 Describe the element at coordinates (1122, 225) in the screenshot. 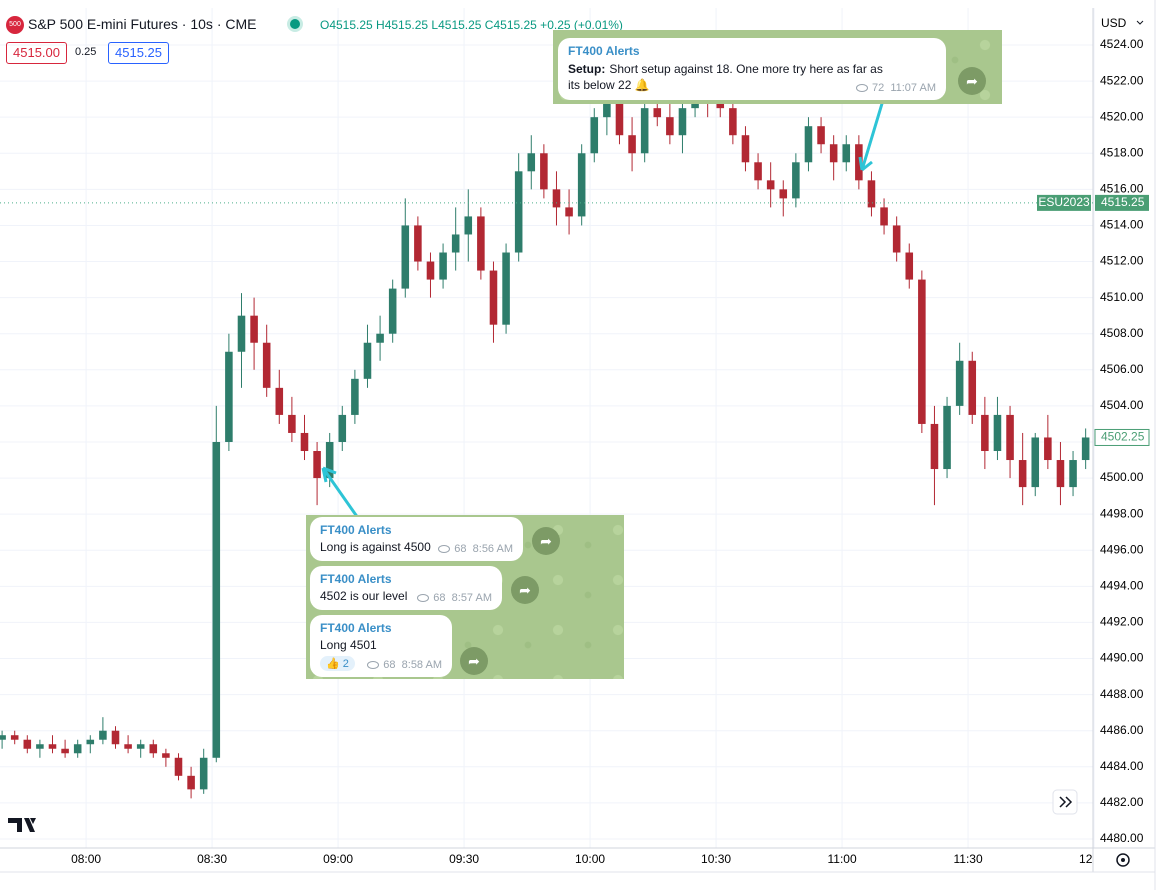

I see `y-tick-label: 4514.00` at that location.